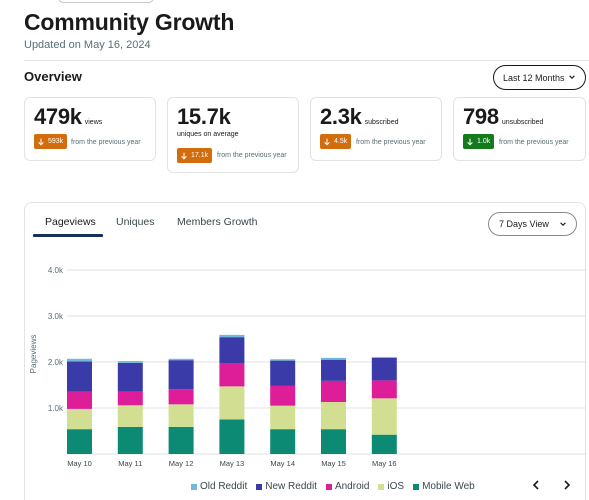  I want to click on legend-label: Old Reddit, so click(224, 486).